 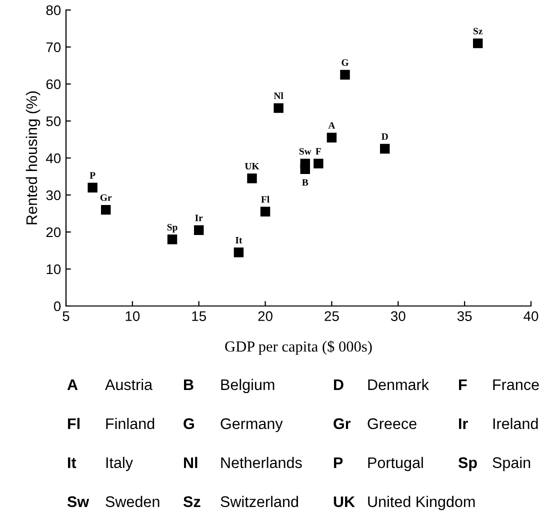 I want to click on x-tick-label: 35, so click(x=464, y=316).